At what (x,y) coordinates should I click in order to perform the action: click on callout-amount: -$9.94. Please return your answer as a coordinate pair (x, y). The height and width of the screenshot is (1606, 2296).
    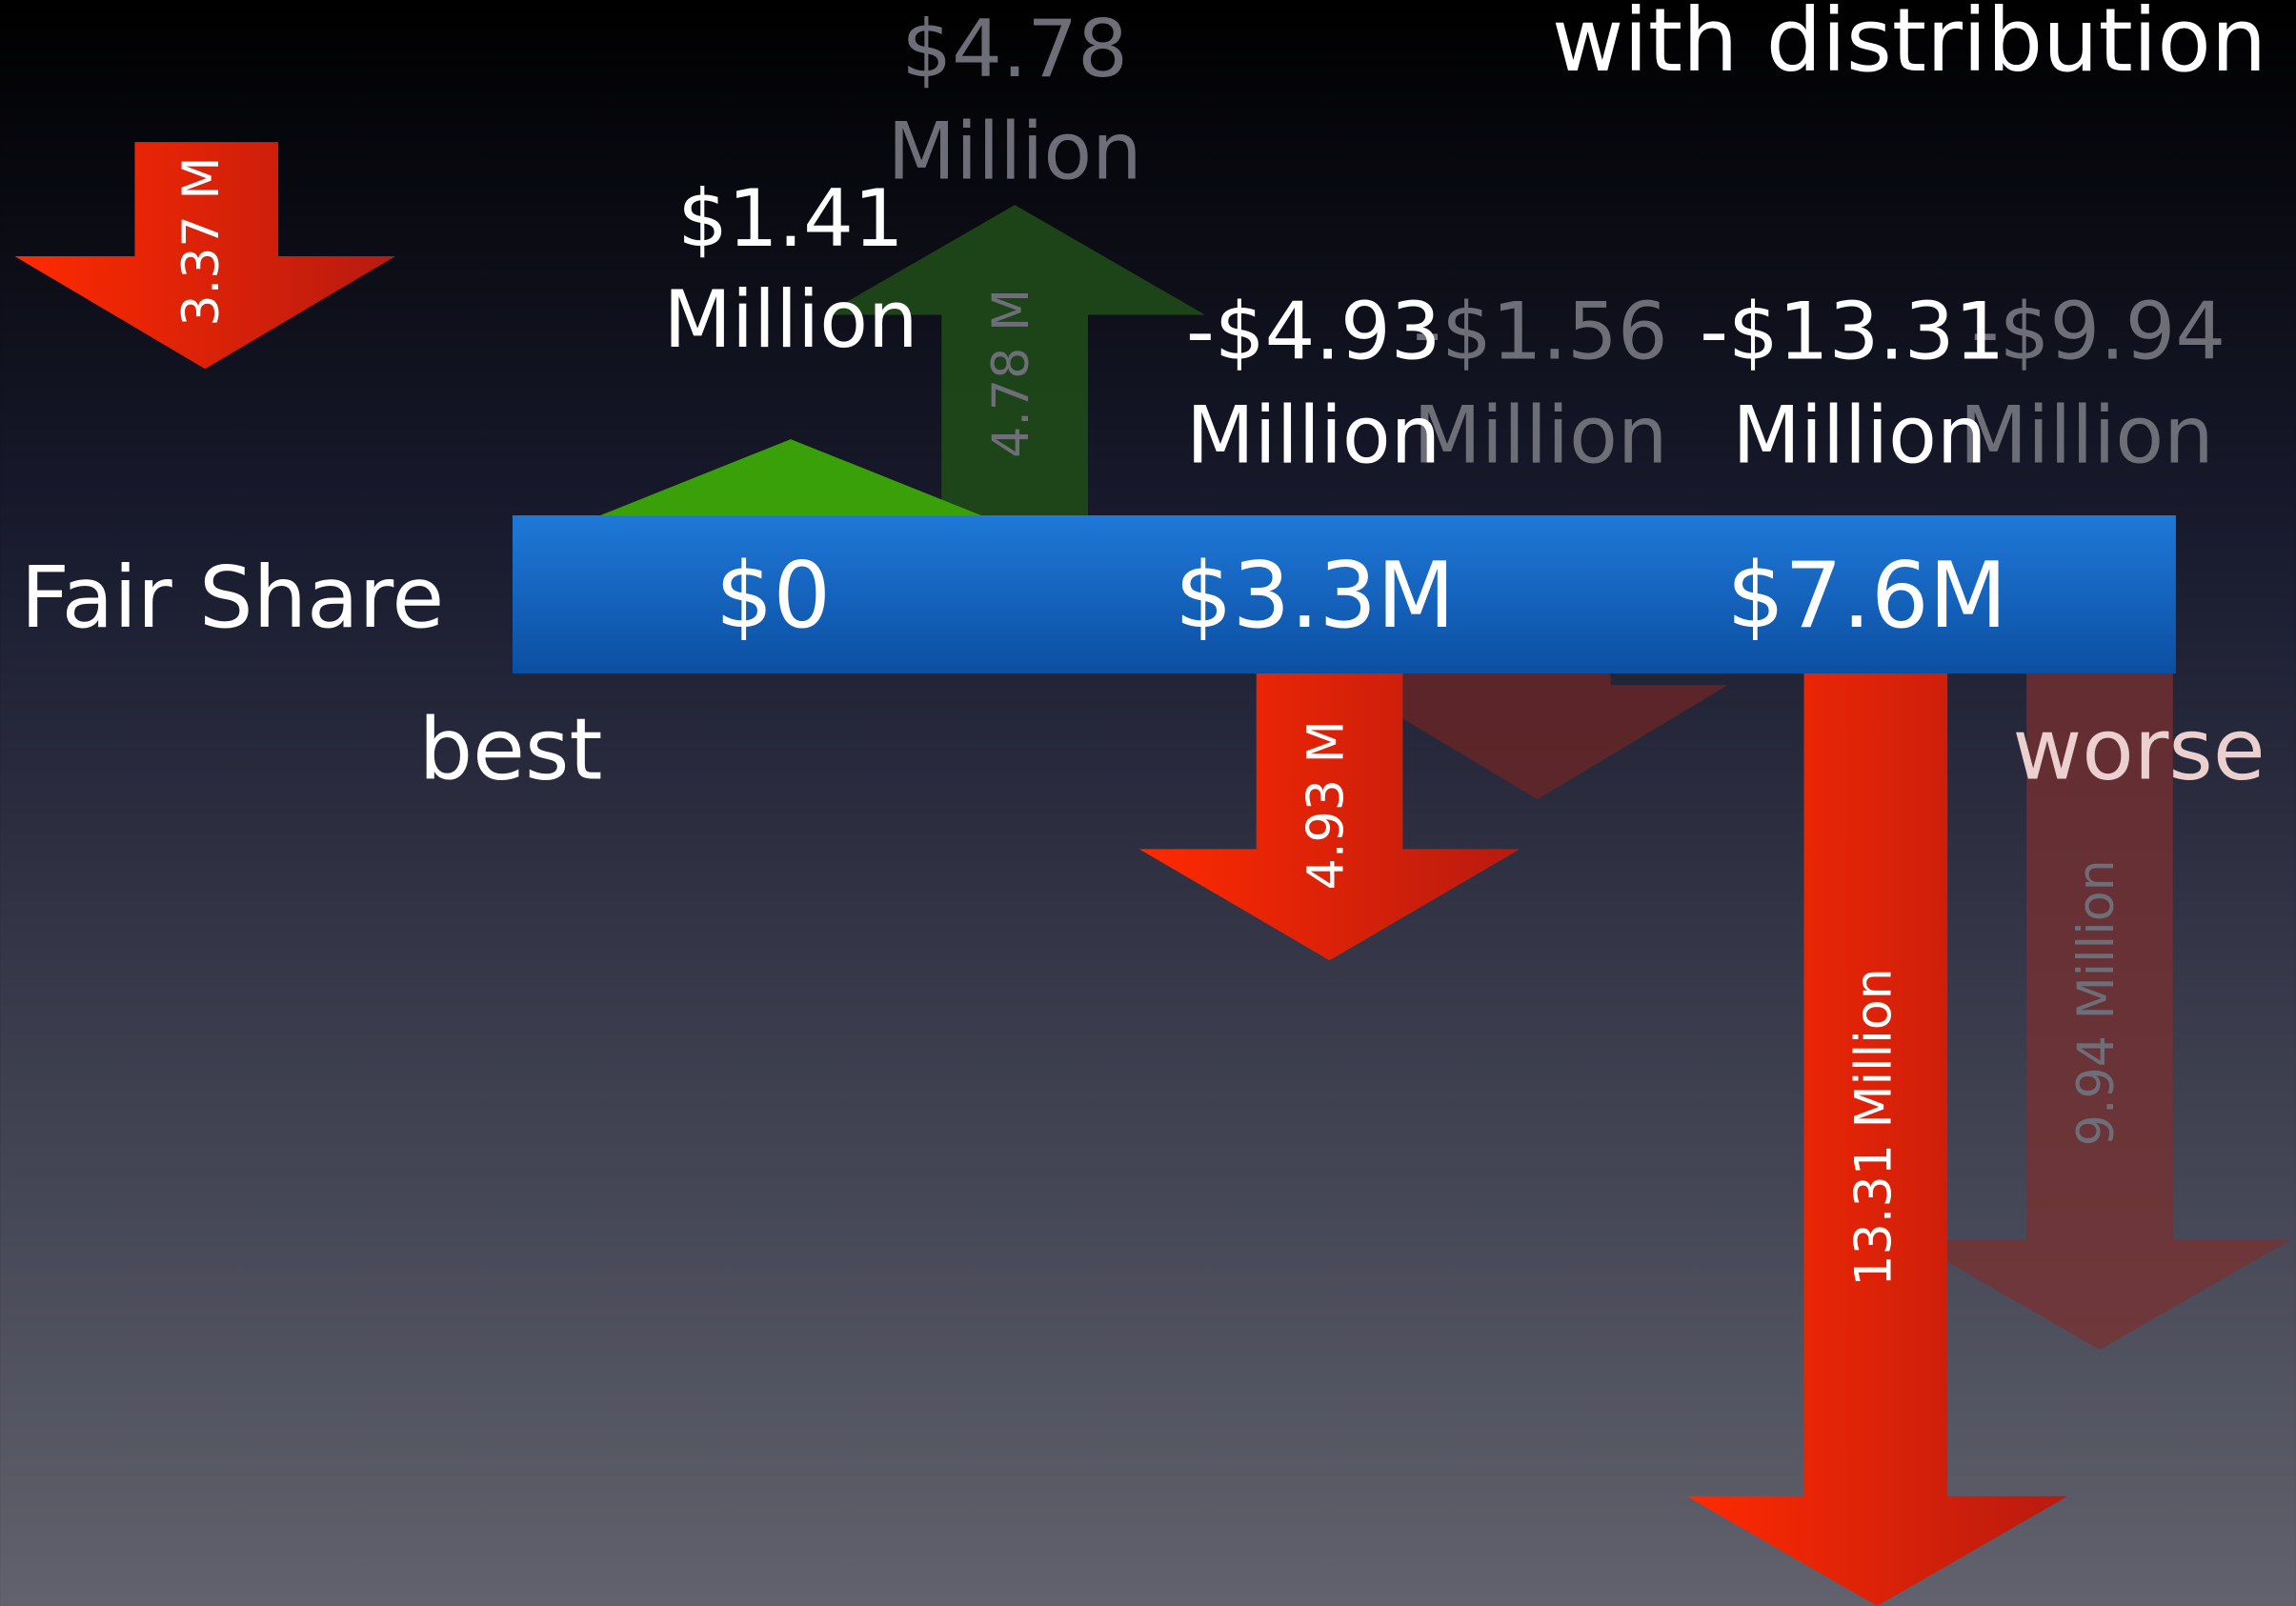
    Looking at the image, I should click on (2098, 332).